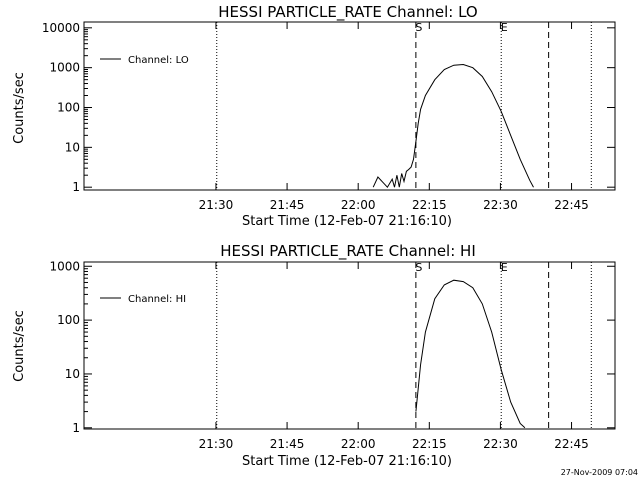  Describe the element at coordinates (358, 205) in the screenshot. I see `lo-x-tick-label: 22:00` at that location.